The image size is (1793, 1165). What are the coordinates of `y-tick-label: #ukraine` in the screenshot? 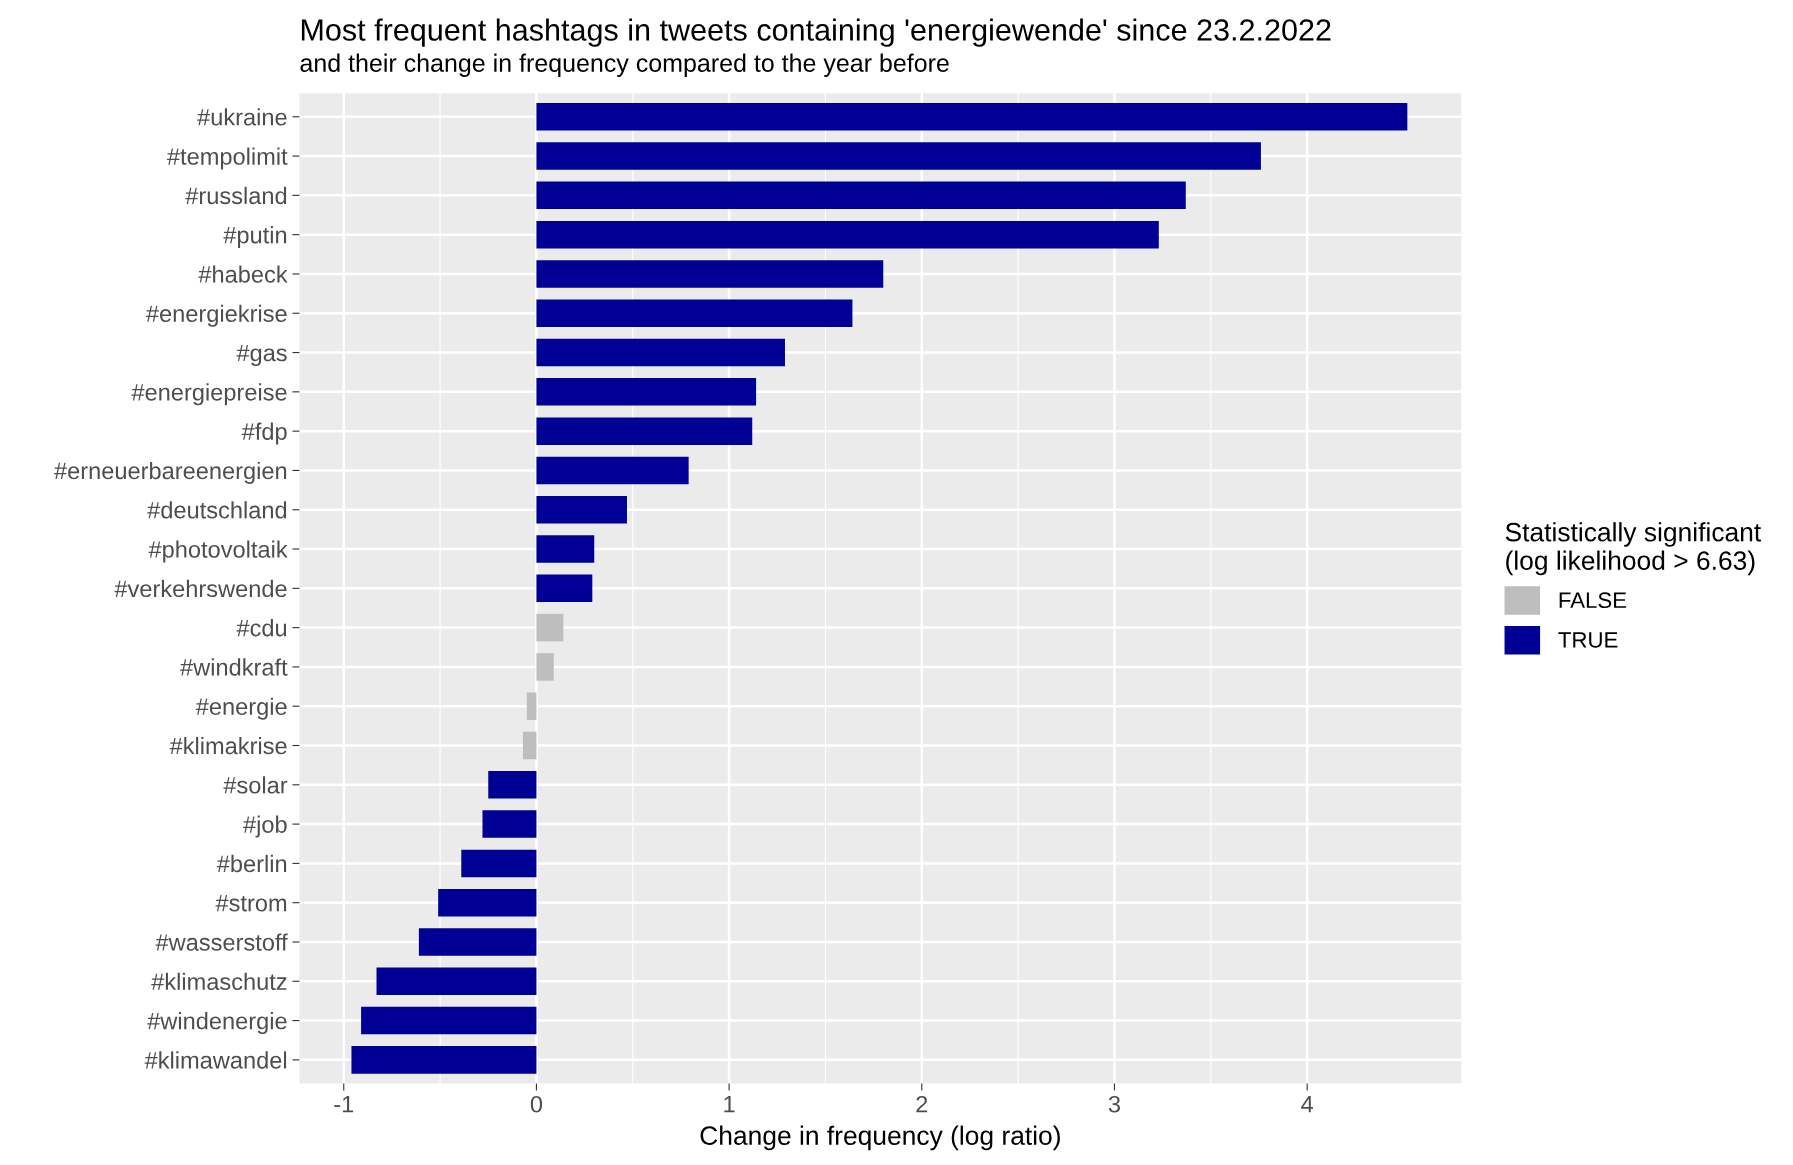 It's located at (242, 117).